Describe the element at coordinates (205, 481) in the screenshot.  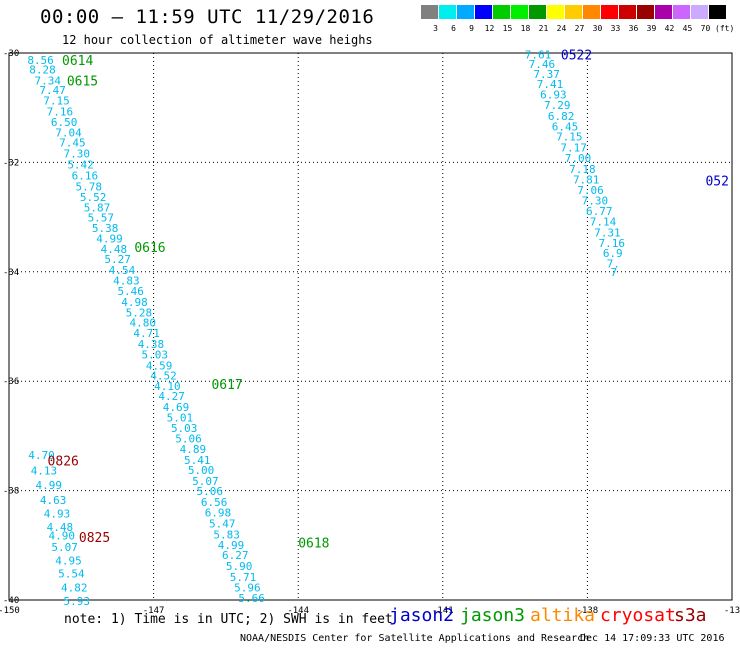
I see `swh-point: 5.07` at that location.